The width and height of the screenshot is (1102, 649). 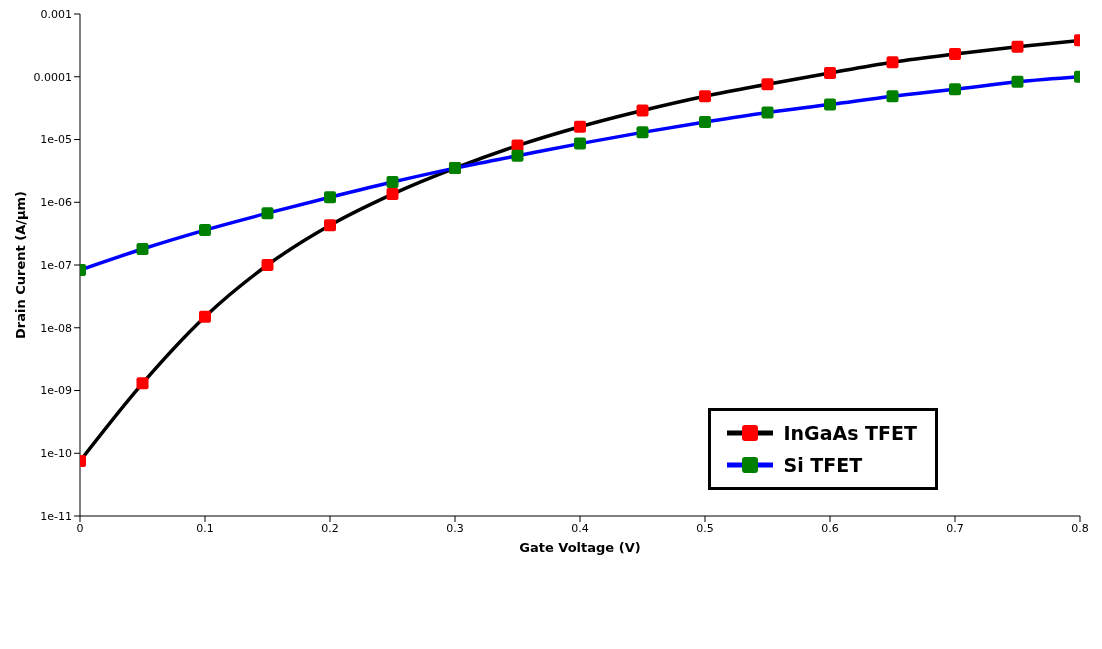 What do you see at coordinates (830, 528) in the screenshot?
I see `x-tick-label: 0.6` at bounding box center [830, 528].